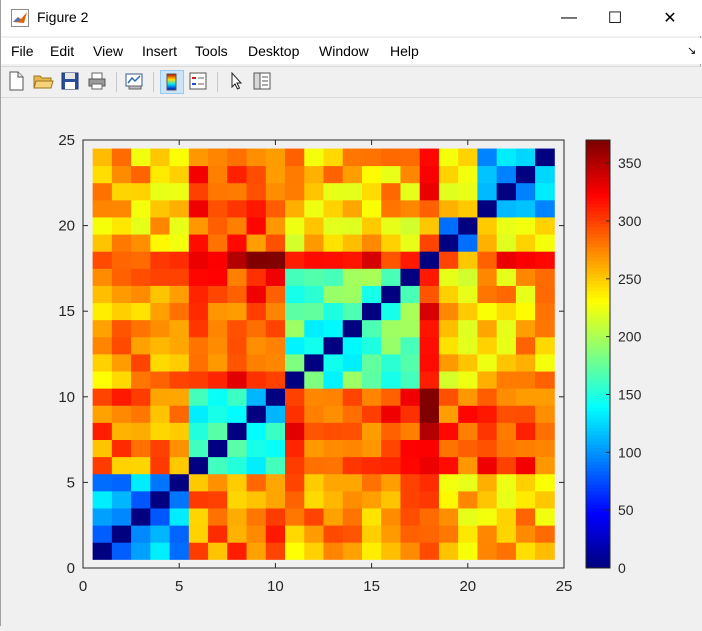 The image size is (702, 631). I want to click on menu-file: File, so click(22, 51).